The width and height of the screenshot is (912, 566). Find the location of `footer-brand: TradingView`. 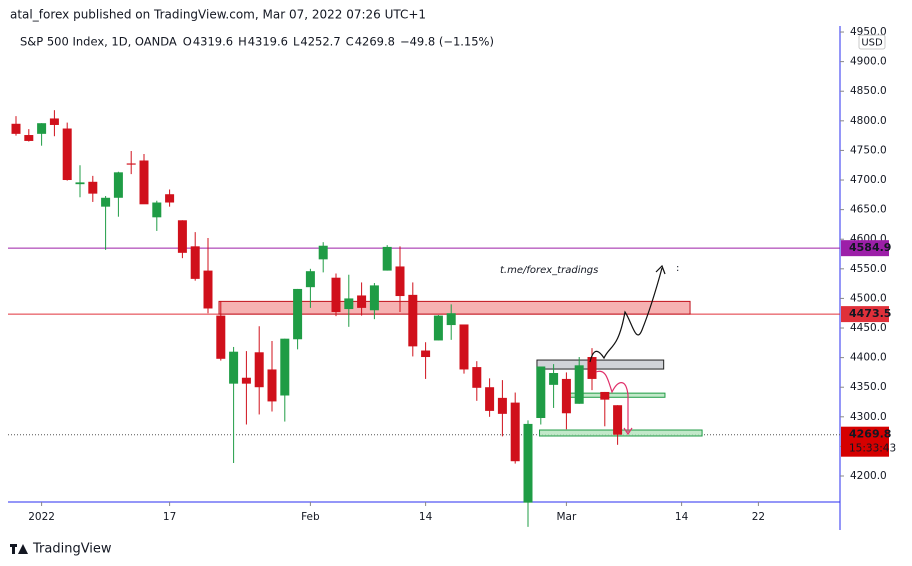

footer-brand: TradingView is located at coordinates (72, 549).